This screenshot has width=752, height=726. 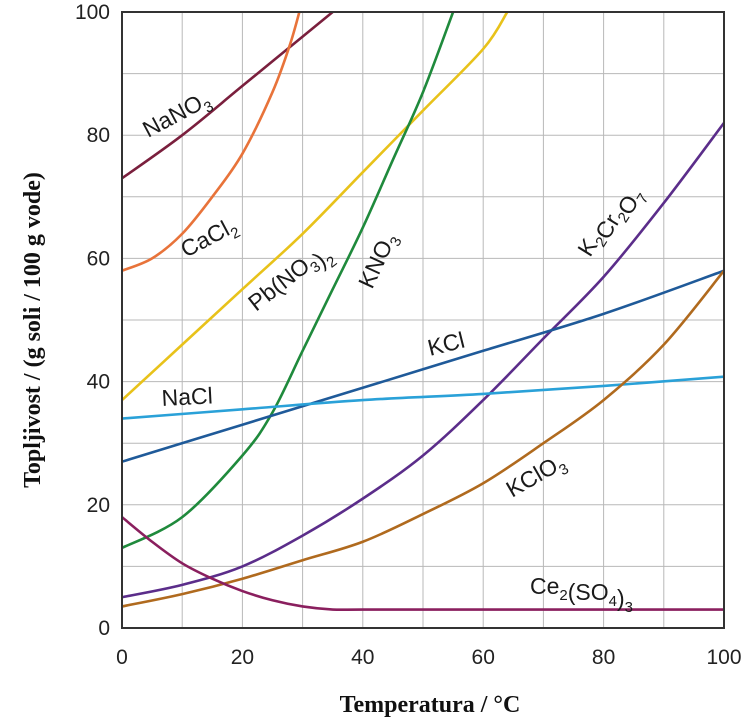 I want to click on y-tick-label: 0, so click(x=104, y=628).